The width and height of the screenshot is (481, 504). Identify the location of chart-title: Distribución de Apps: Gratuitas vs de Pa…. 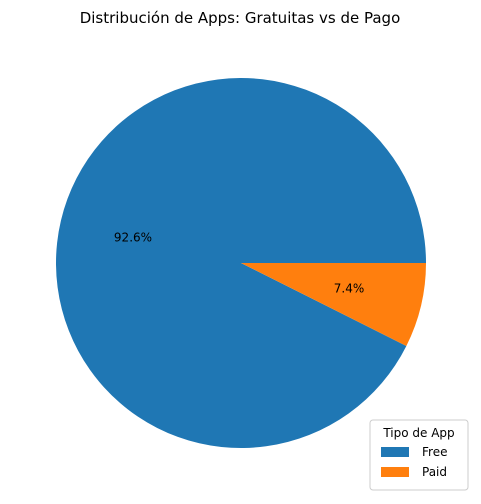
(240, 18).